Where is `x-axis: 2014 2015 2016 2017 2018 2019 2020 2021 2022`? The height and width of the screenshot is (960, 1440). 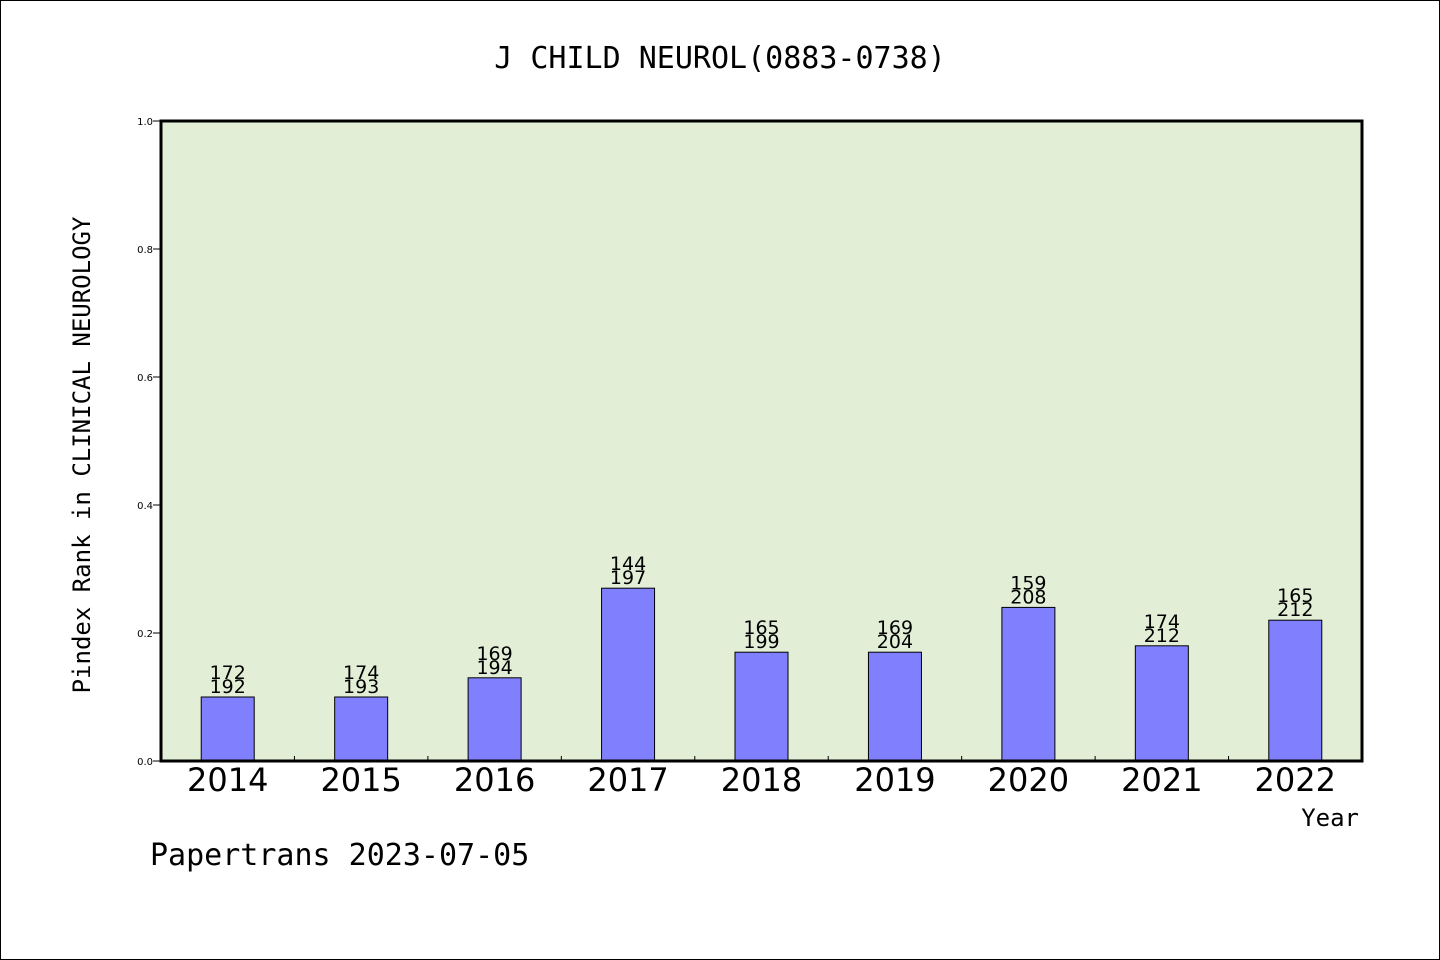
x-axis: 2014 2015 2016 2017 2018 2019 2020 2021 2022 is located at coordinates (761, 777).